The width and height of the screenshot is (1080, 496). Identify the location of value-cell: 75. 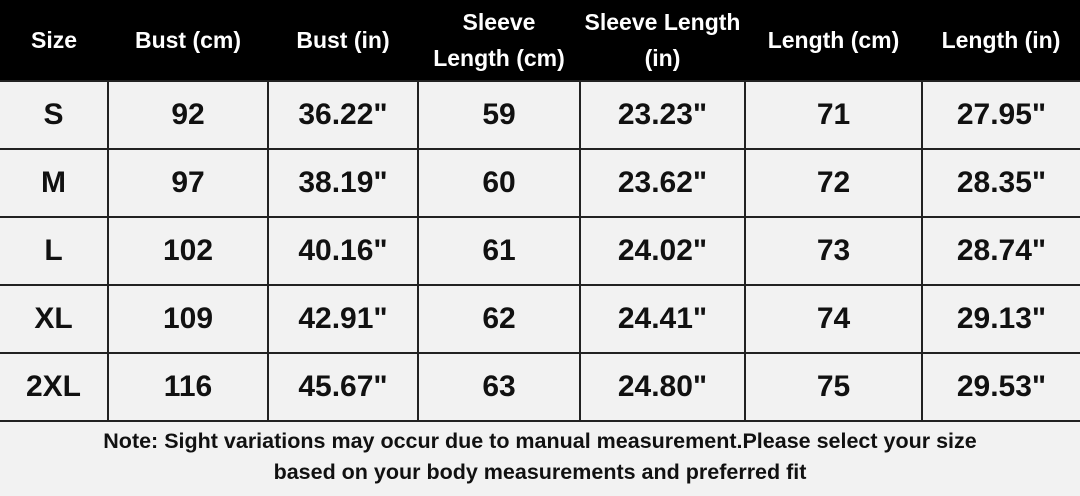
(833, 387).